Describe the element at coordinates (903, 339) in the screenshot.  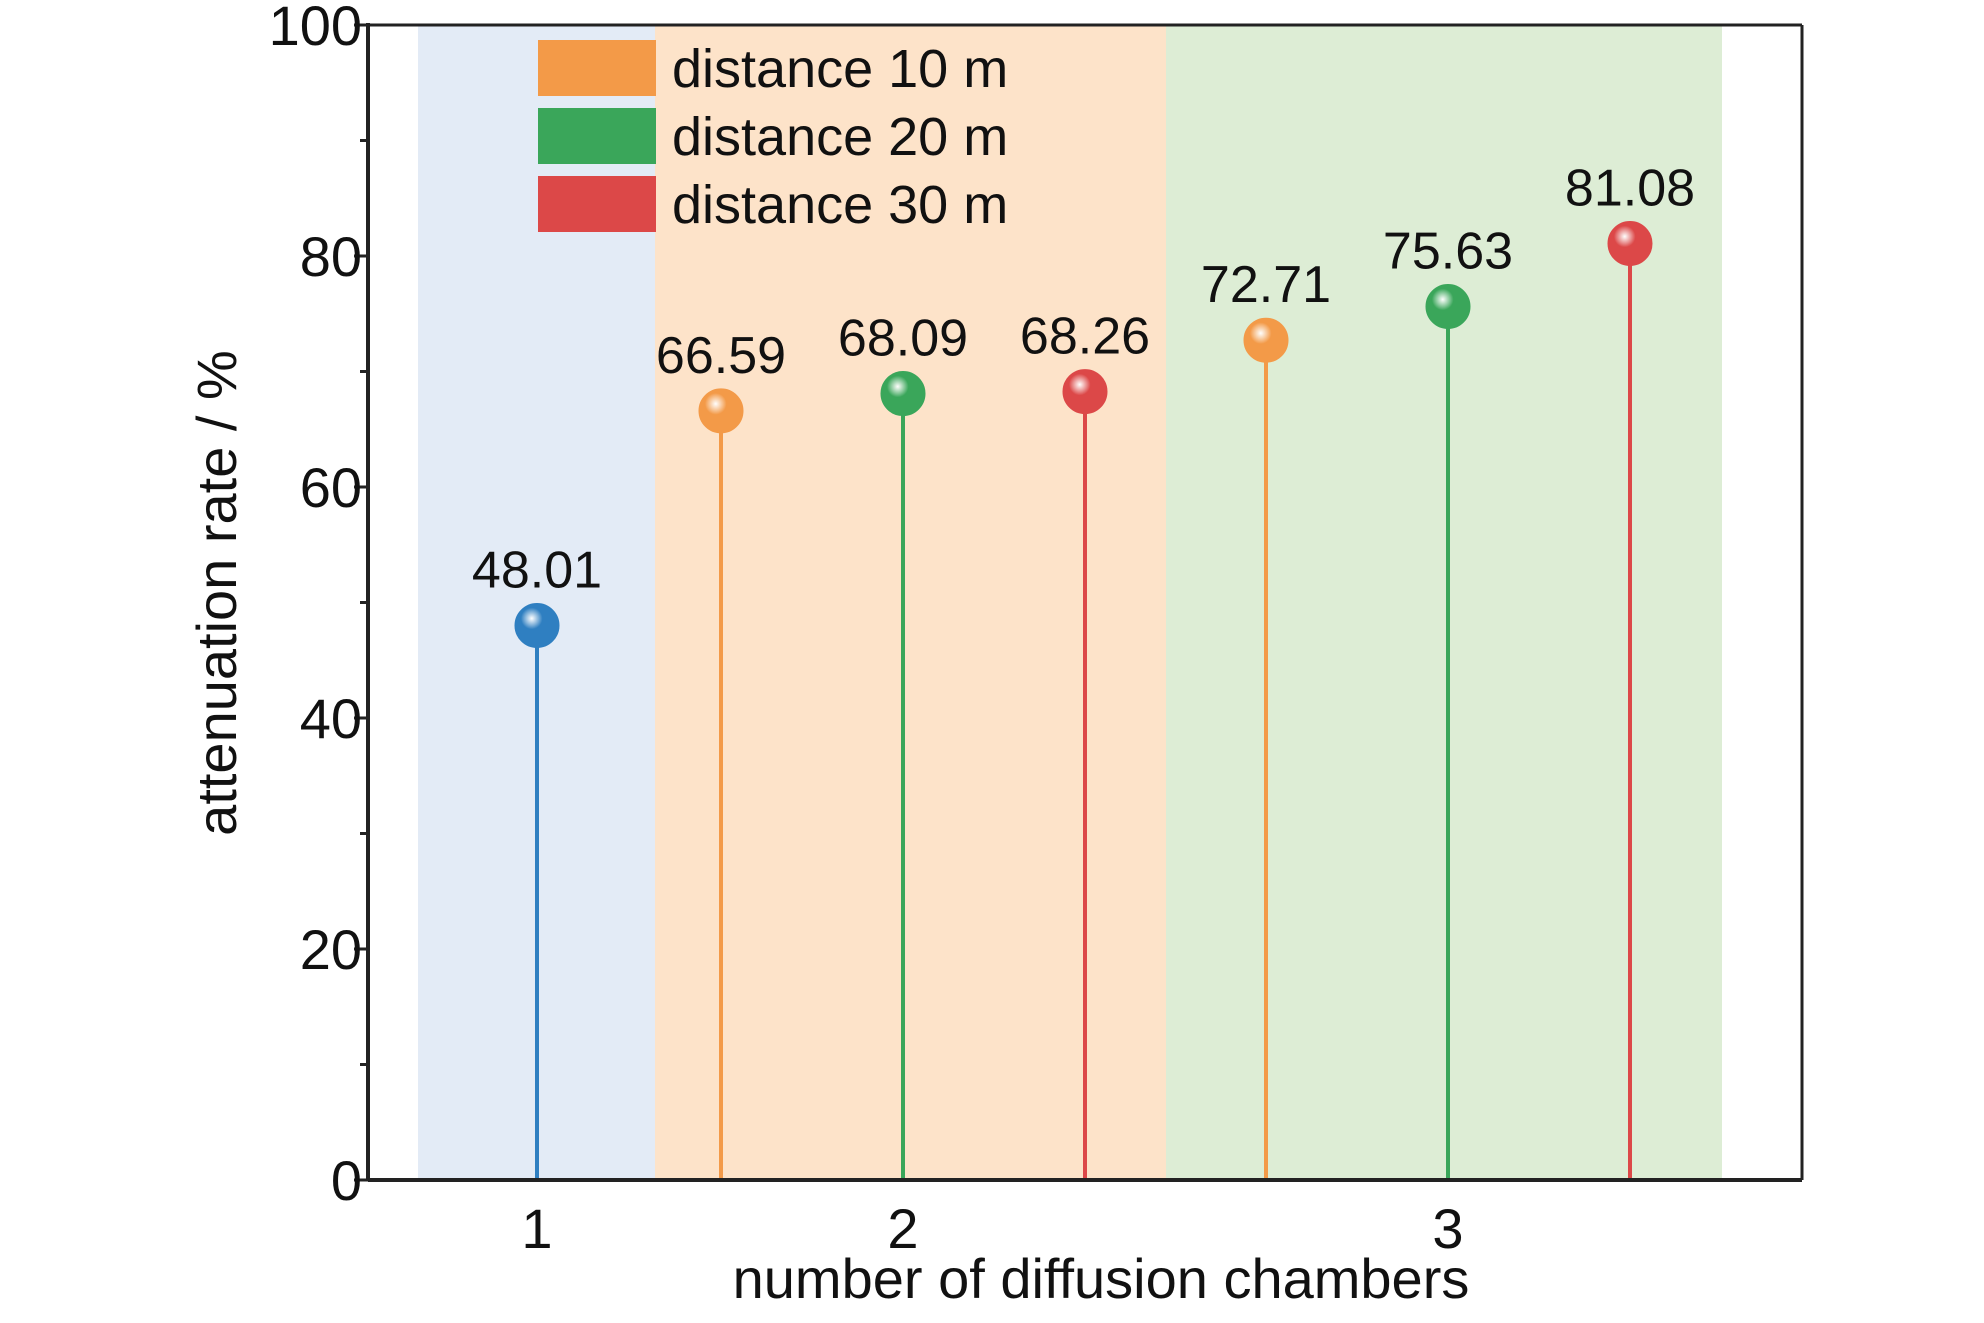
I see `data-label: 68.09` at that location.